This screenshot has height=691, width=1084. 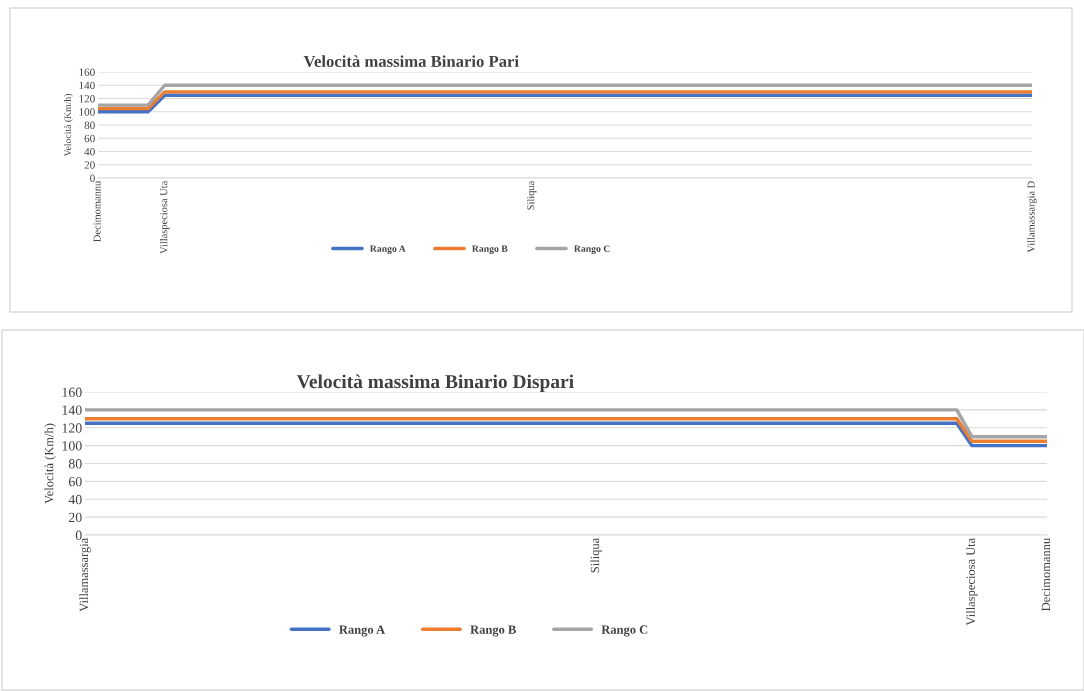 What do you see at coordinates (1032, 217) in the screenshot?
I see `x-tick-label: Villamassargia D` at bounding box center [1032, 217].